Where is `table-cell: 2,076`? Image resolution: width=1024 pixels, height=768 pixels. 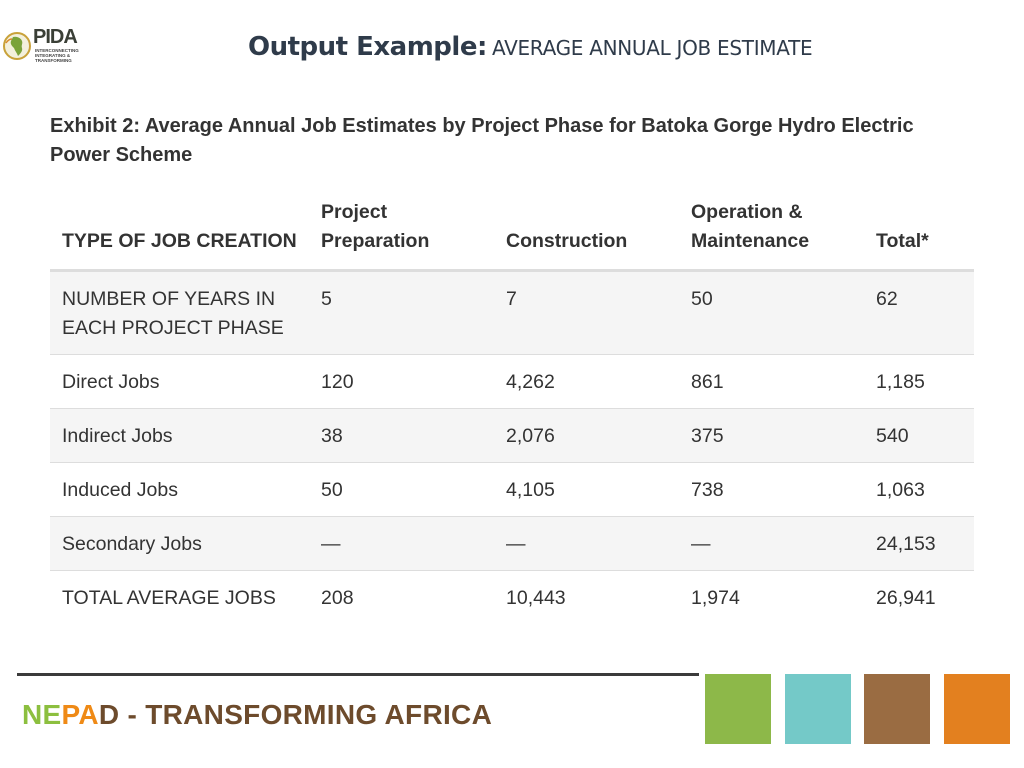 table-cell: 2,076 is located at coordinates (586, 435).